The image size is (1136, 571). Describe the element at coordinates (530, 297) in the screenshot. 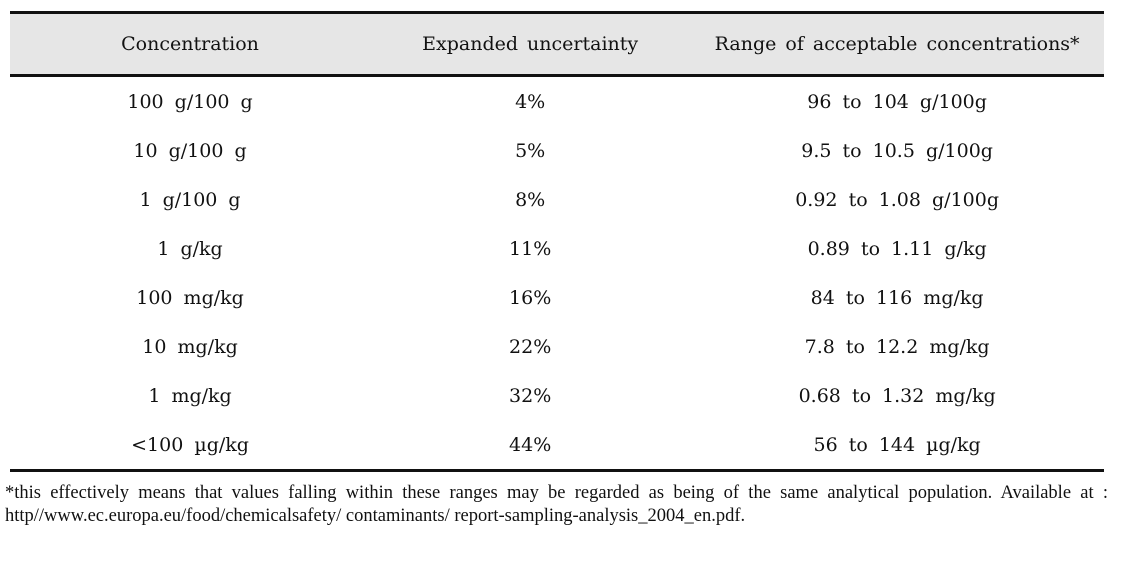

I see `table-cell: 16%` at that location.